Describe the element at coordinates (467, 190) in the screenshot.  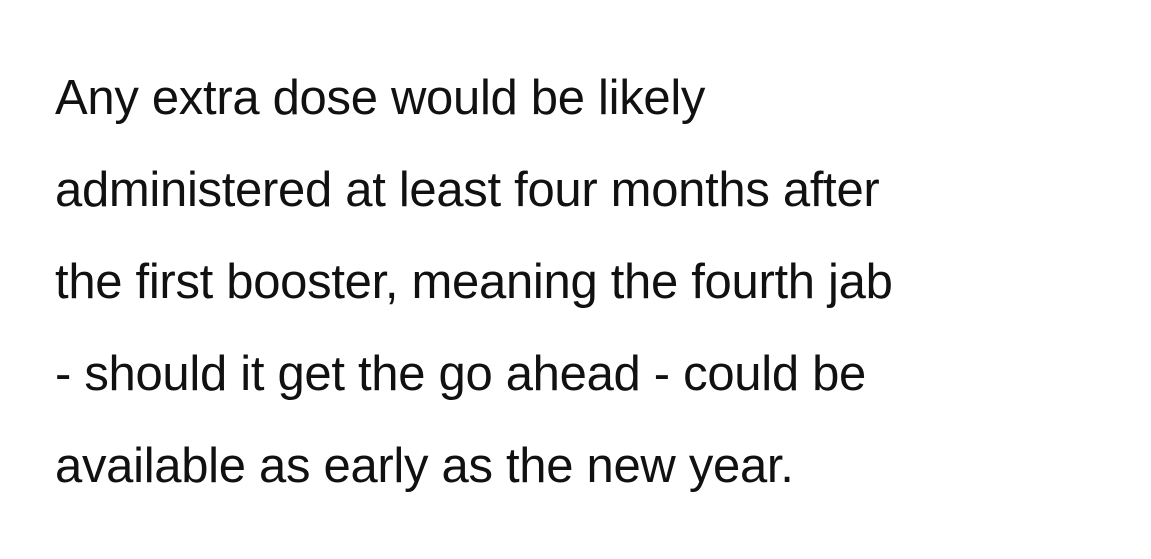
I see `paragraph-line-2: administered at least four months after` at that location.